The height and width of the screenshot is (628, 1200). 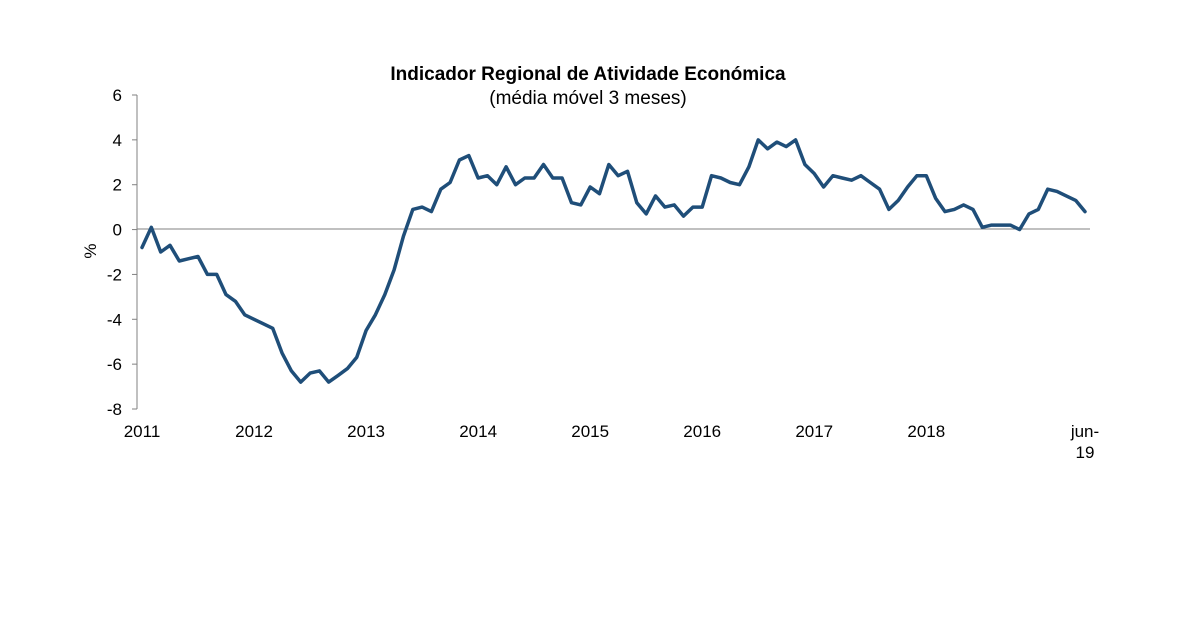 What do you see at coordinates (90, 250) in the screenshot?
I see `y-axis-title: %` at bounding box center [90, 250].